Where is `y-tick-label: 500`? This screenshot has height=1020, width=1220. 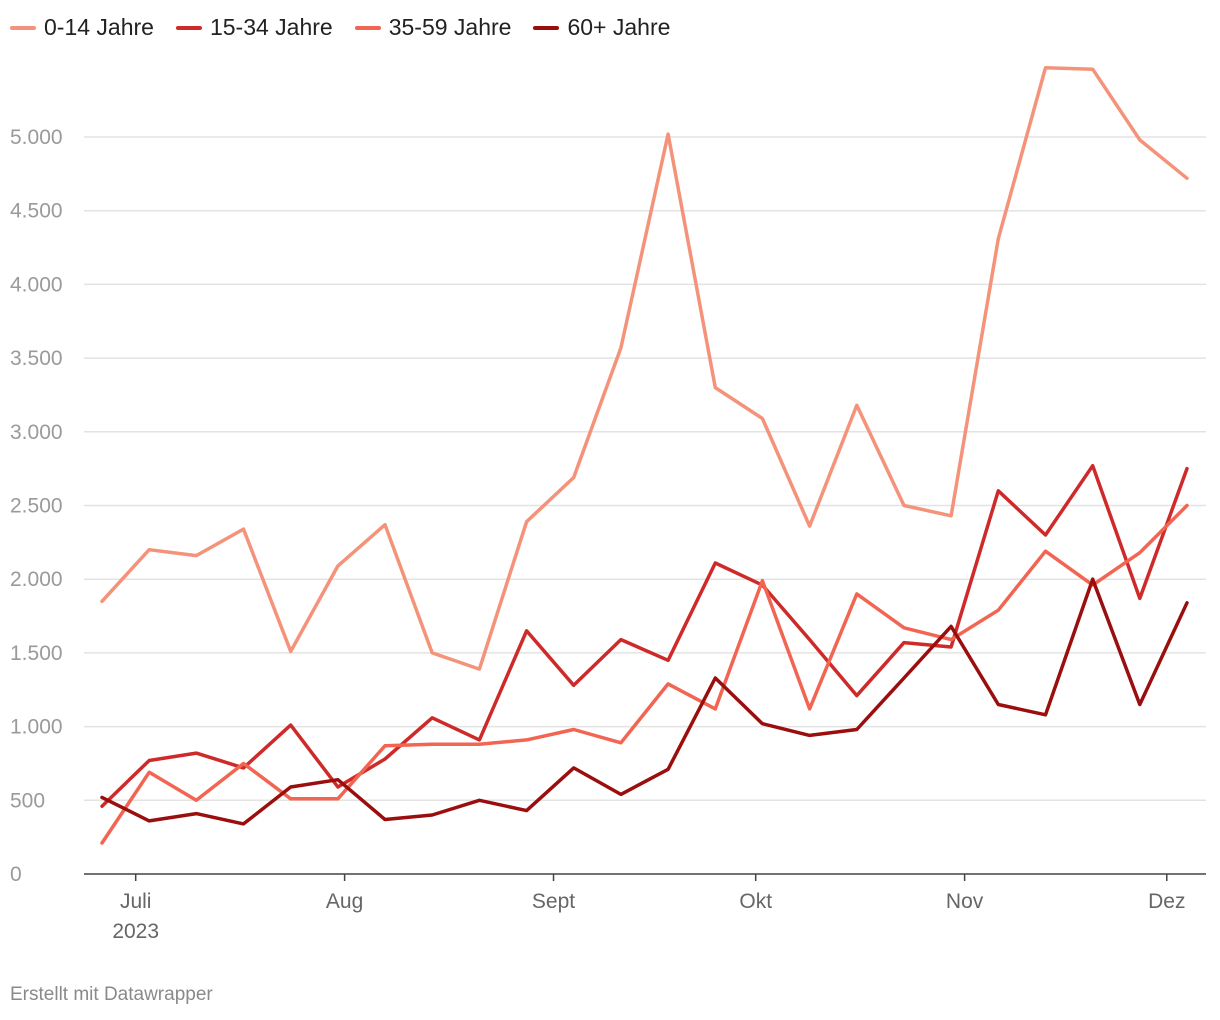
y-tick-label: 500 is located at coordinates (27, 800).